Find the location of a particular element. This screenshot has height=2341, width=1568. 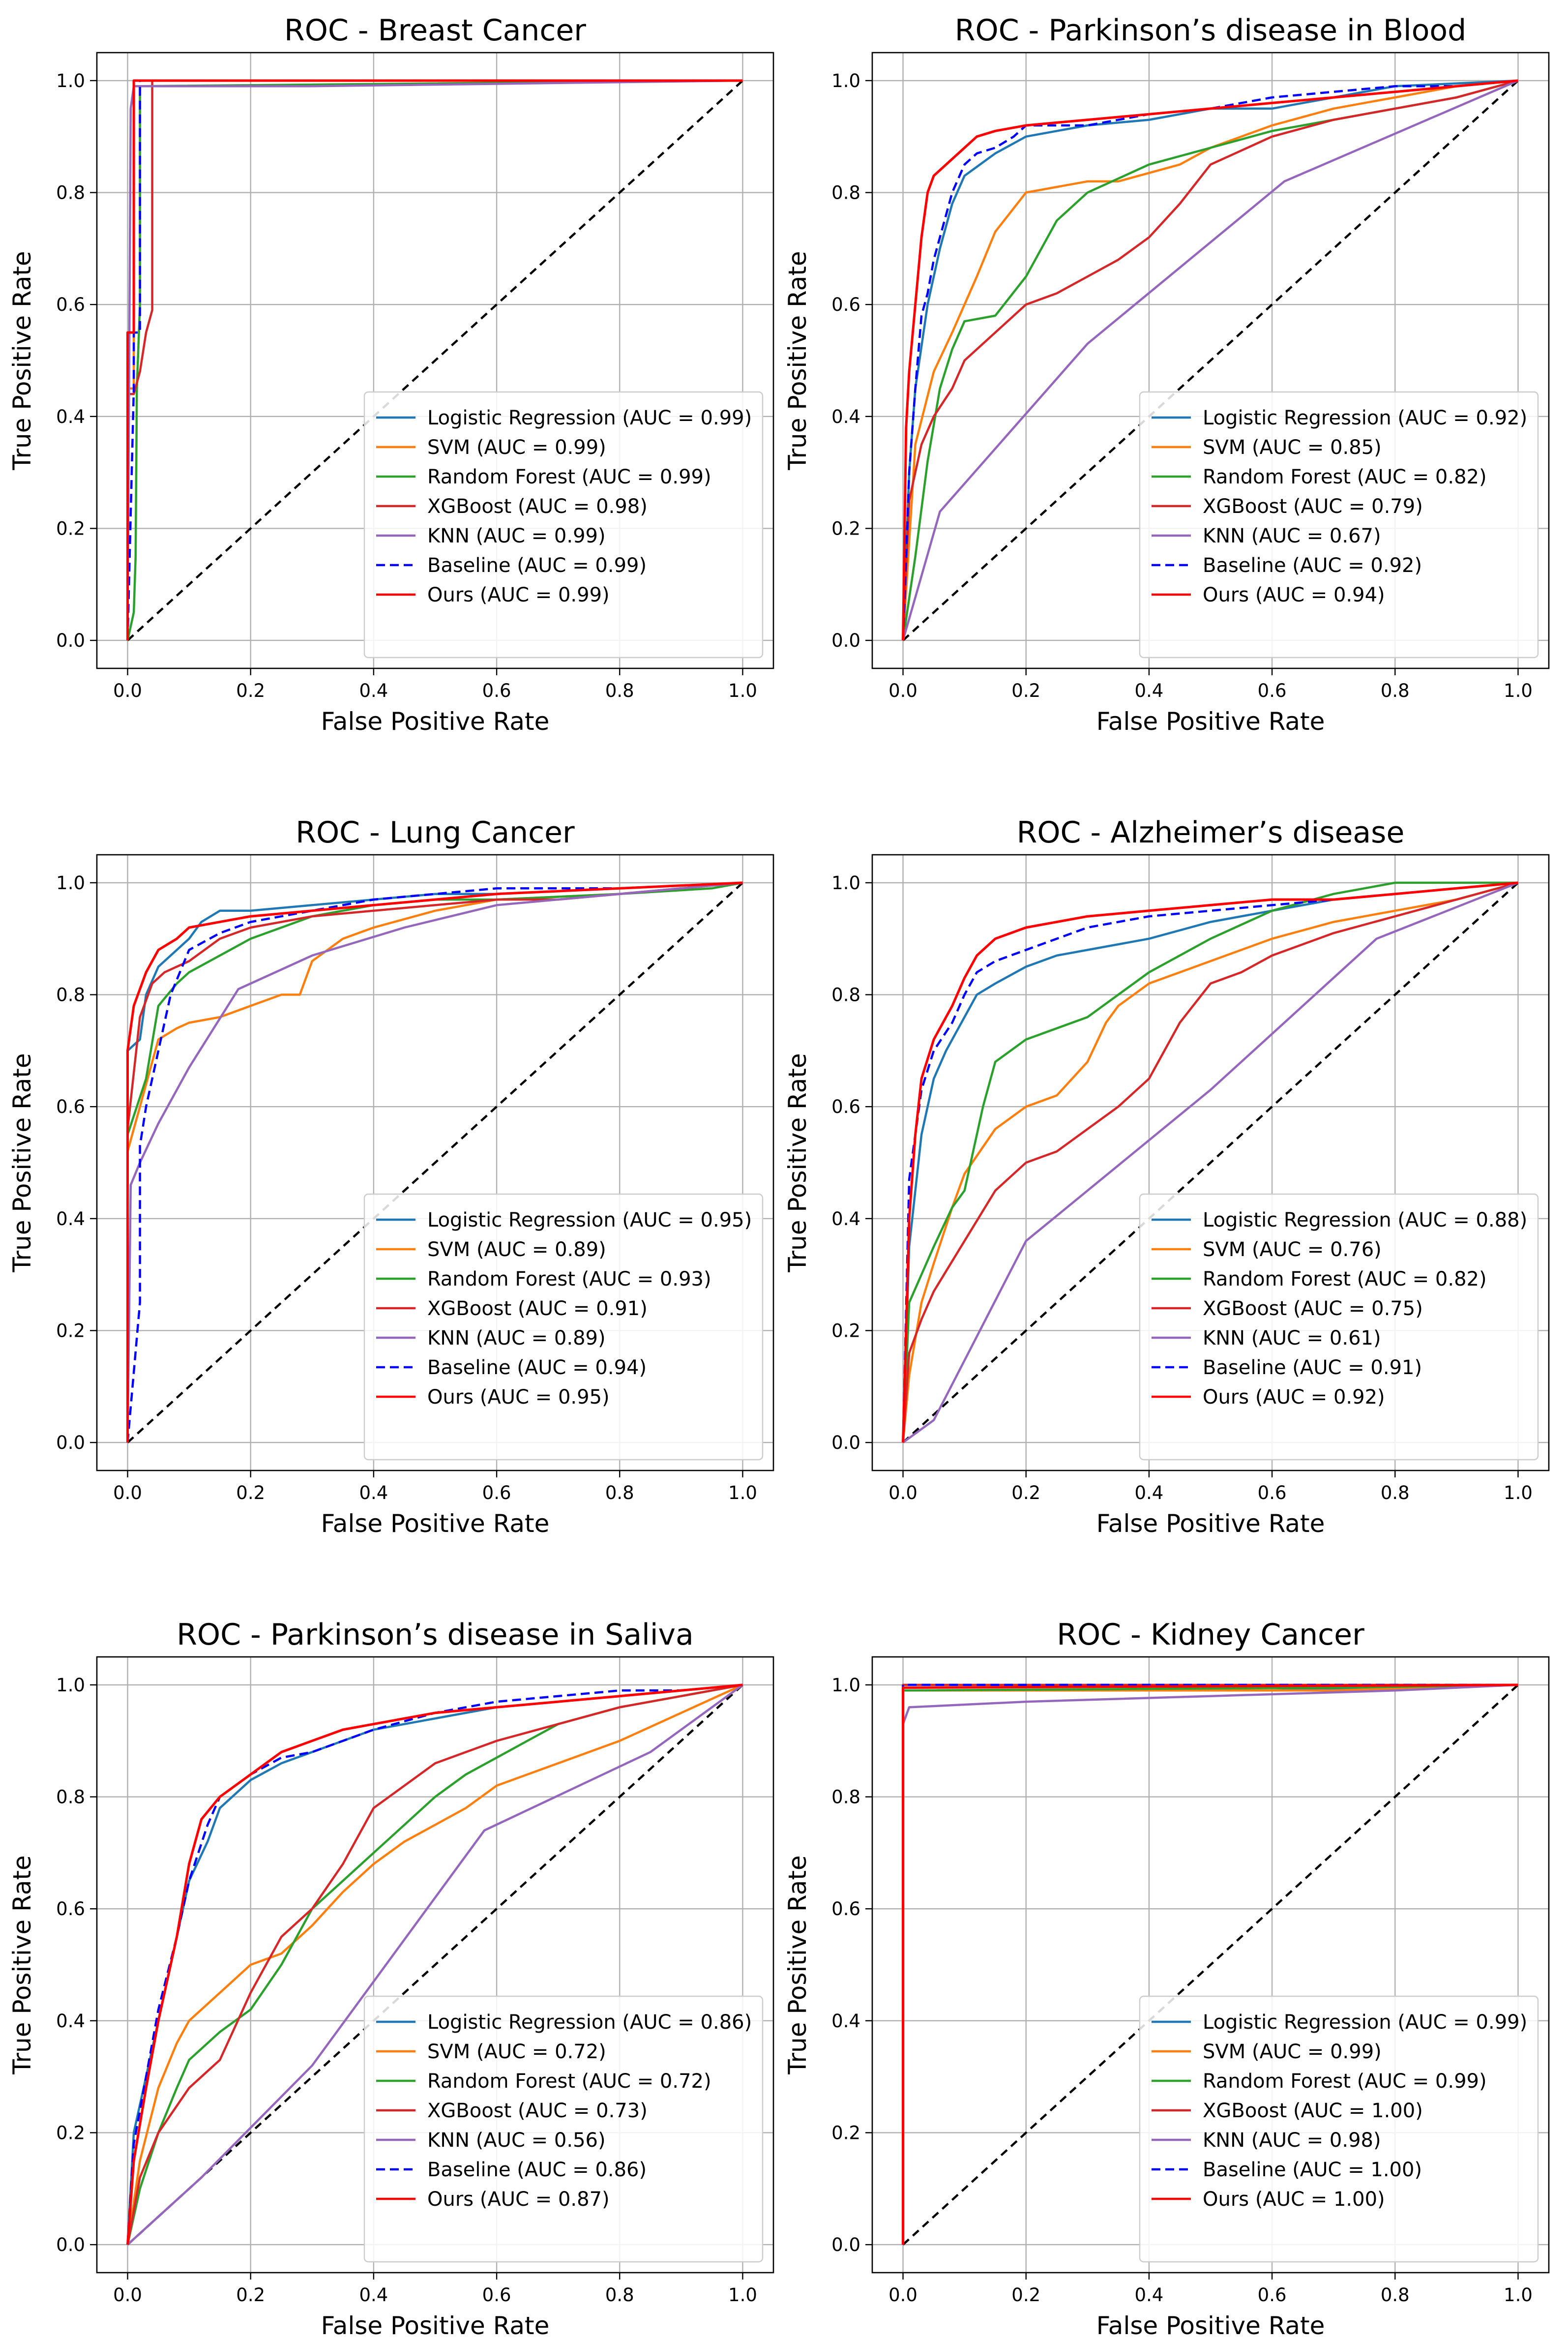

chart-title: ROC - Lung Cancer is located at coordinates (435, 832).